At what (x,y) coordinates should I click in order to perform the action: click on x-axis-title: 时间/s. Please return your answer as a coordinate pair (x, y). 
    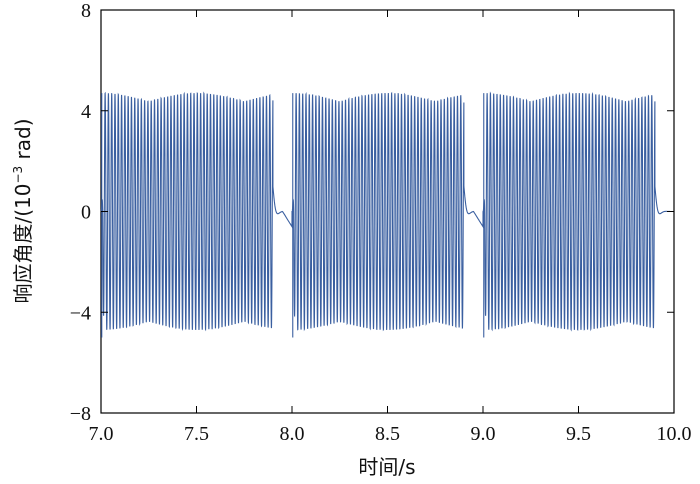
    Looking at the image, I should click on (386, 467).